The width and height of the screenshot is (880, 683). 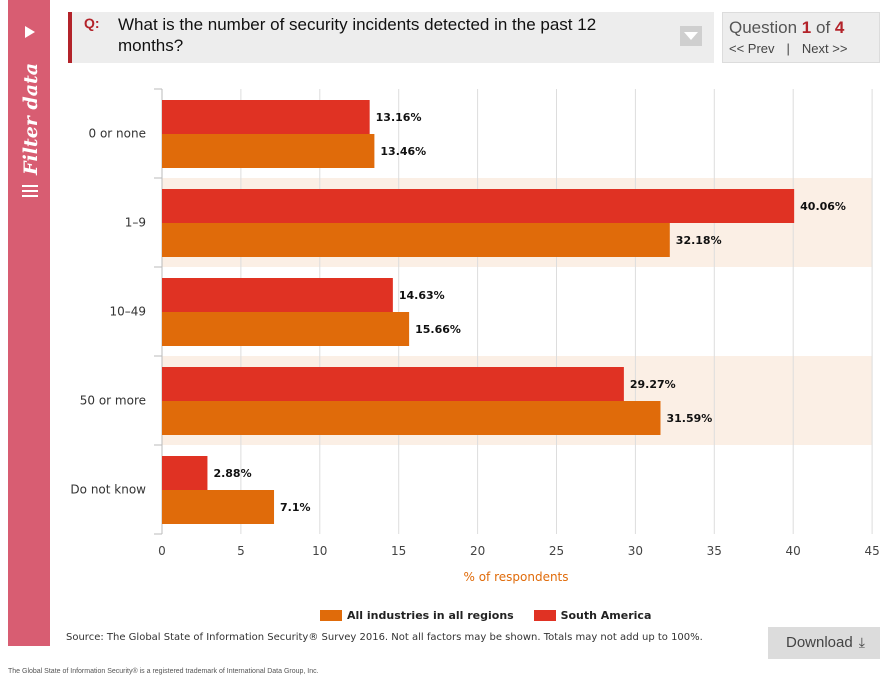 What do you see at coordinates (417, 615) in the screenshot?
I see `legend-item-all-industries: All industries in all regions` at bounding box center [417, 615].